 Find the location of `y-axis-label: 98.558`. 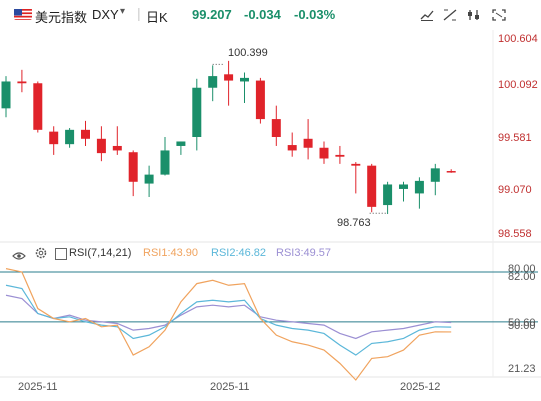

y-axis-label: 98.558 is located at coordinates (515, 234).